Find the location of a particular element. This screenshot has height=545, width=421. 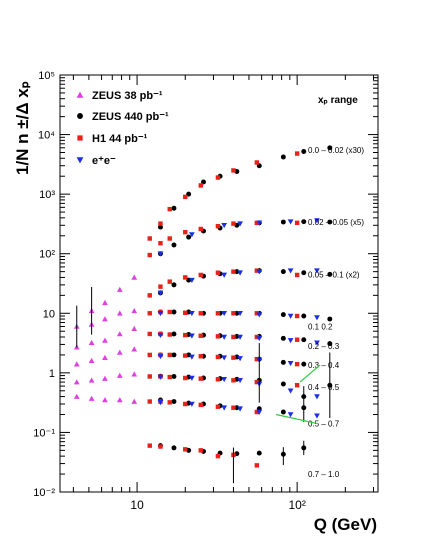

y-tick-label: 10² is located at coordinates (47, 255).